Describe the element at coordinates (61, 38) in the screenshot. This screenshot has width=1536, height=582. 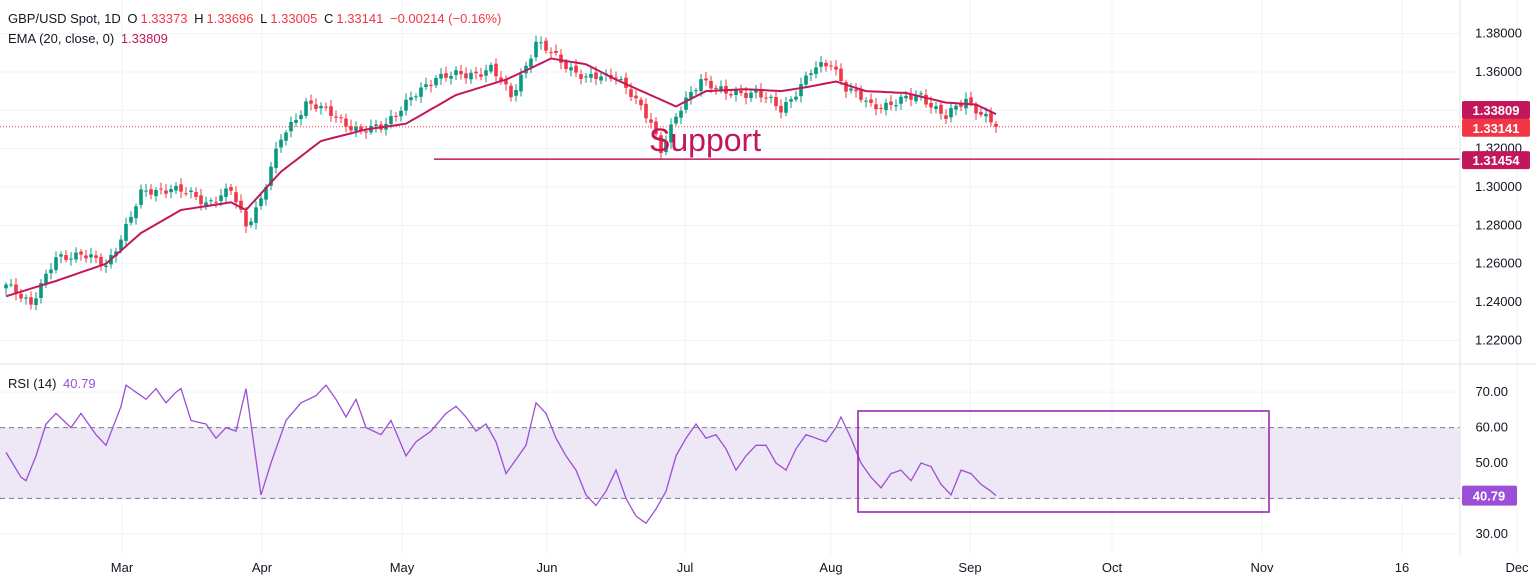
I see `ema-legend-label: EMA (20, close, 0)` at that location.